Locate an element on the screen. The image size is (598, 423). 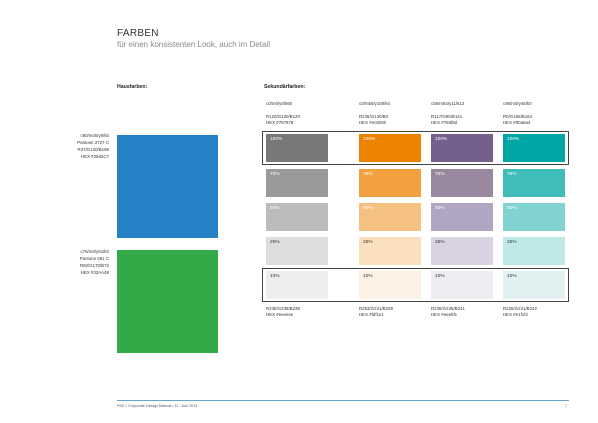
sek-col-3-tint-hex: HEX #e1f1f2 is located at coordinates (515, 314).